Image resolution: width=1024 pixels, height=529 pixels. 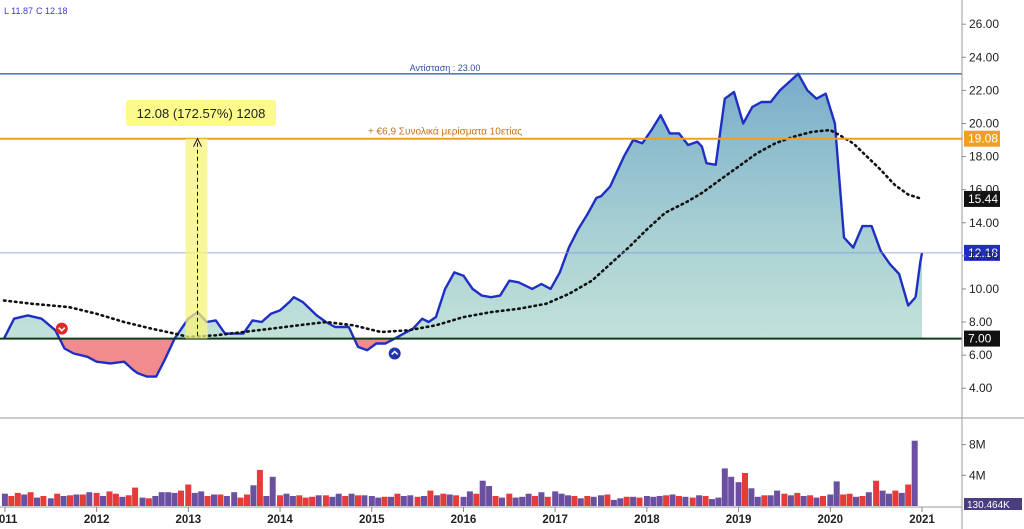 I want to click on sell-signal-arrow-icon, so click(x=62, y=329).